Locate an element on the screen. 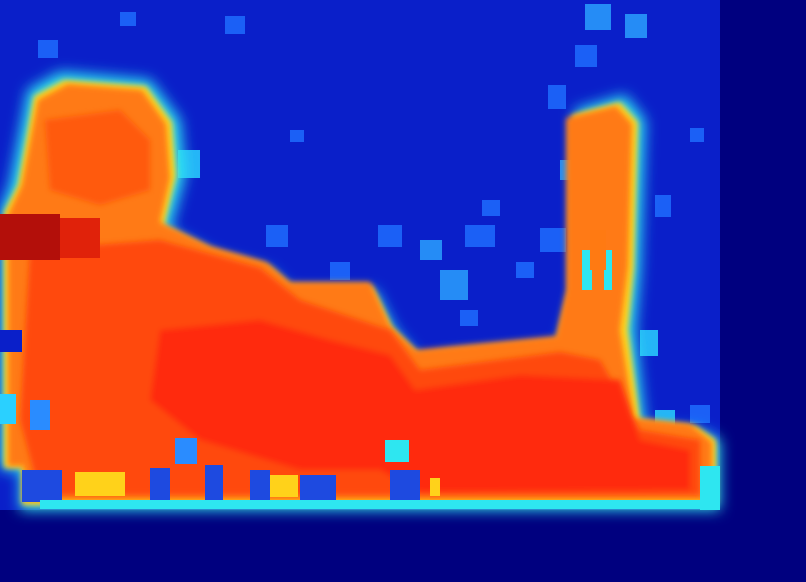 The image size is (806, 582). bottom-holes is located at coordinates (210, 449).